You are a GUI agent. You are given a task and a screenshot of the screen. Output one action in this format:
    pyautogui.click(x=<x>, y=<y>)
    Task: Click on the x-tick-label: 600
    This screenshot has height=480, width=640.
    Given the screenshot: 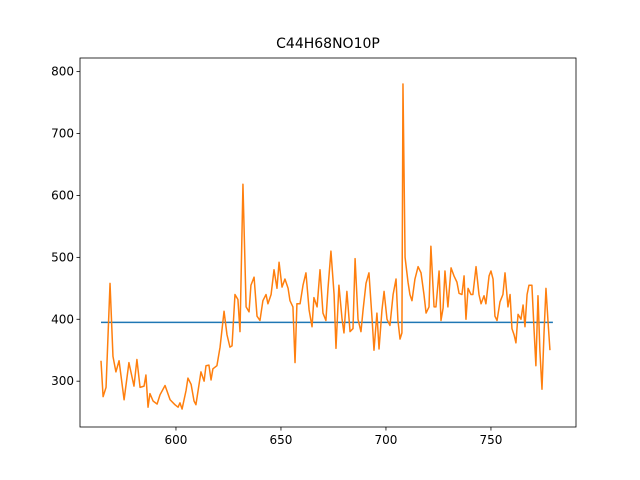 What is the action you would take?
    pyautogui.click(x=176, y=440)
    